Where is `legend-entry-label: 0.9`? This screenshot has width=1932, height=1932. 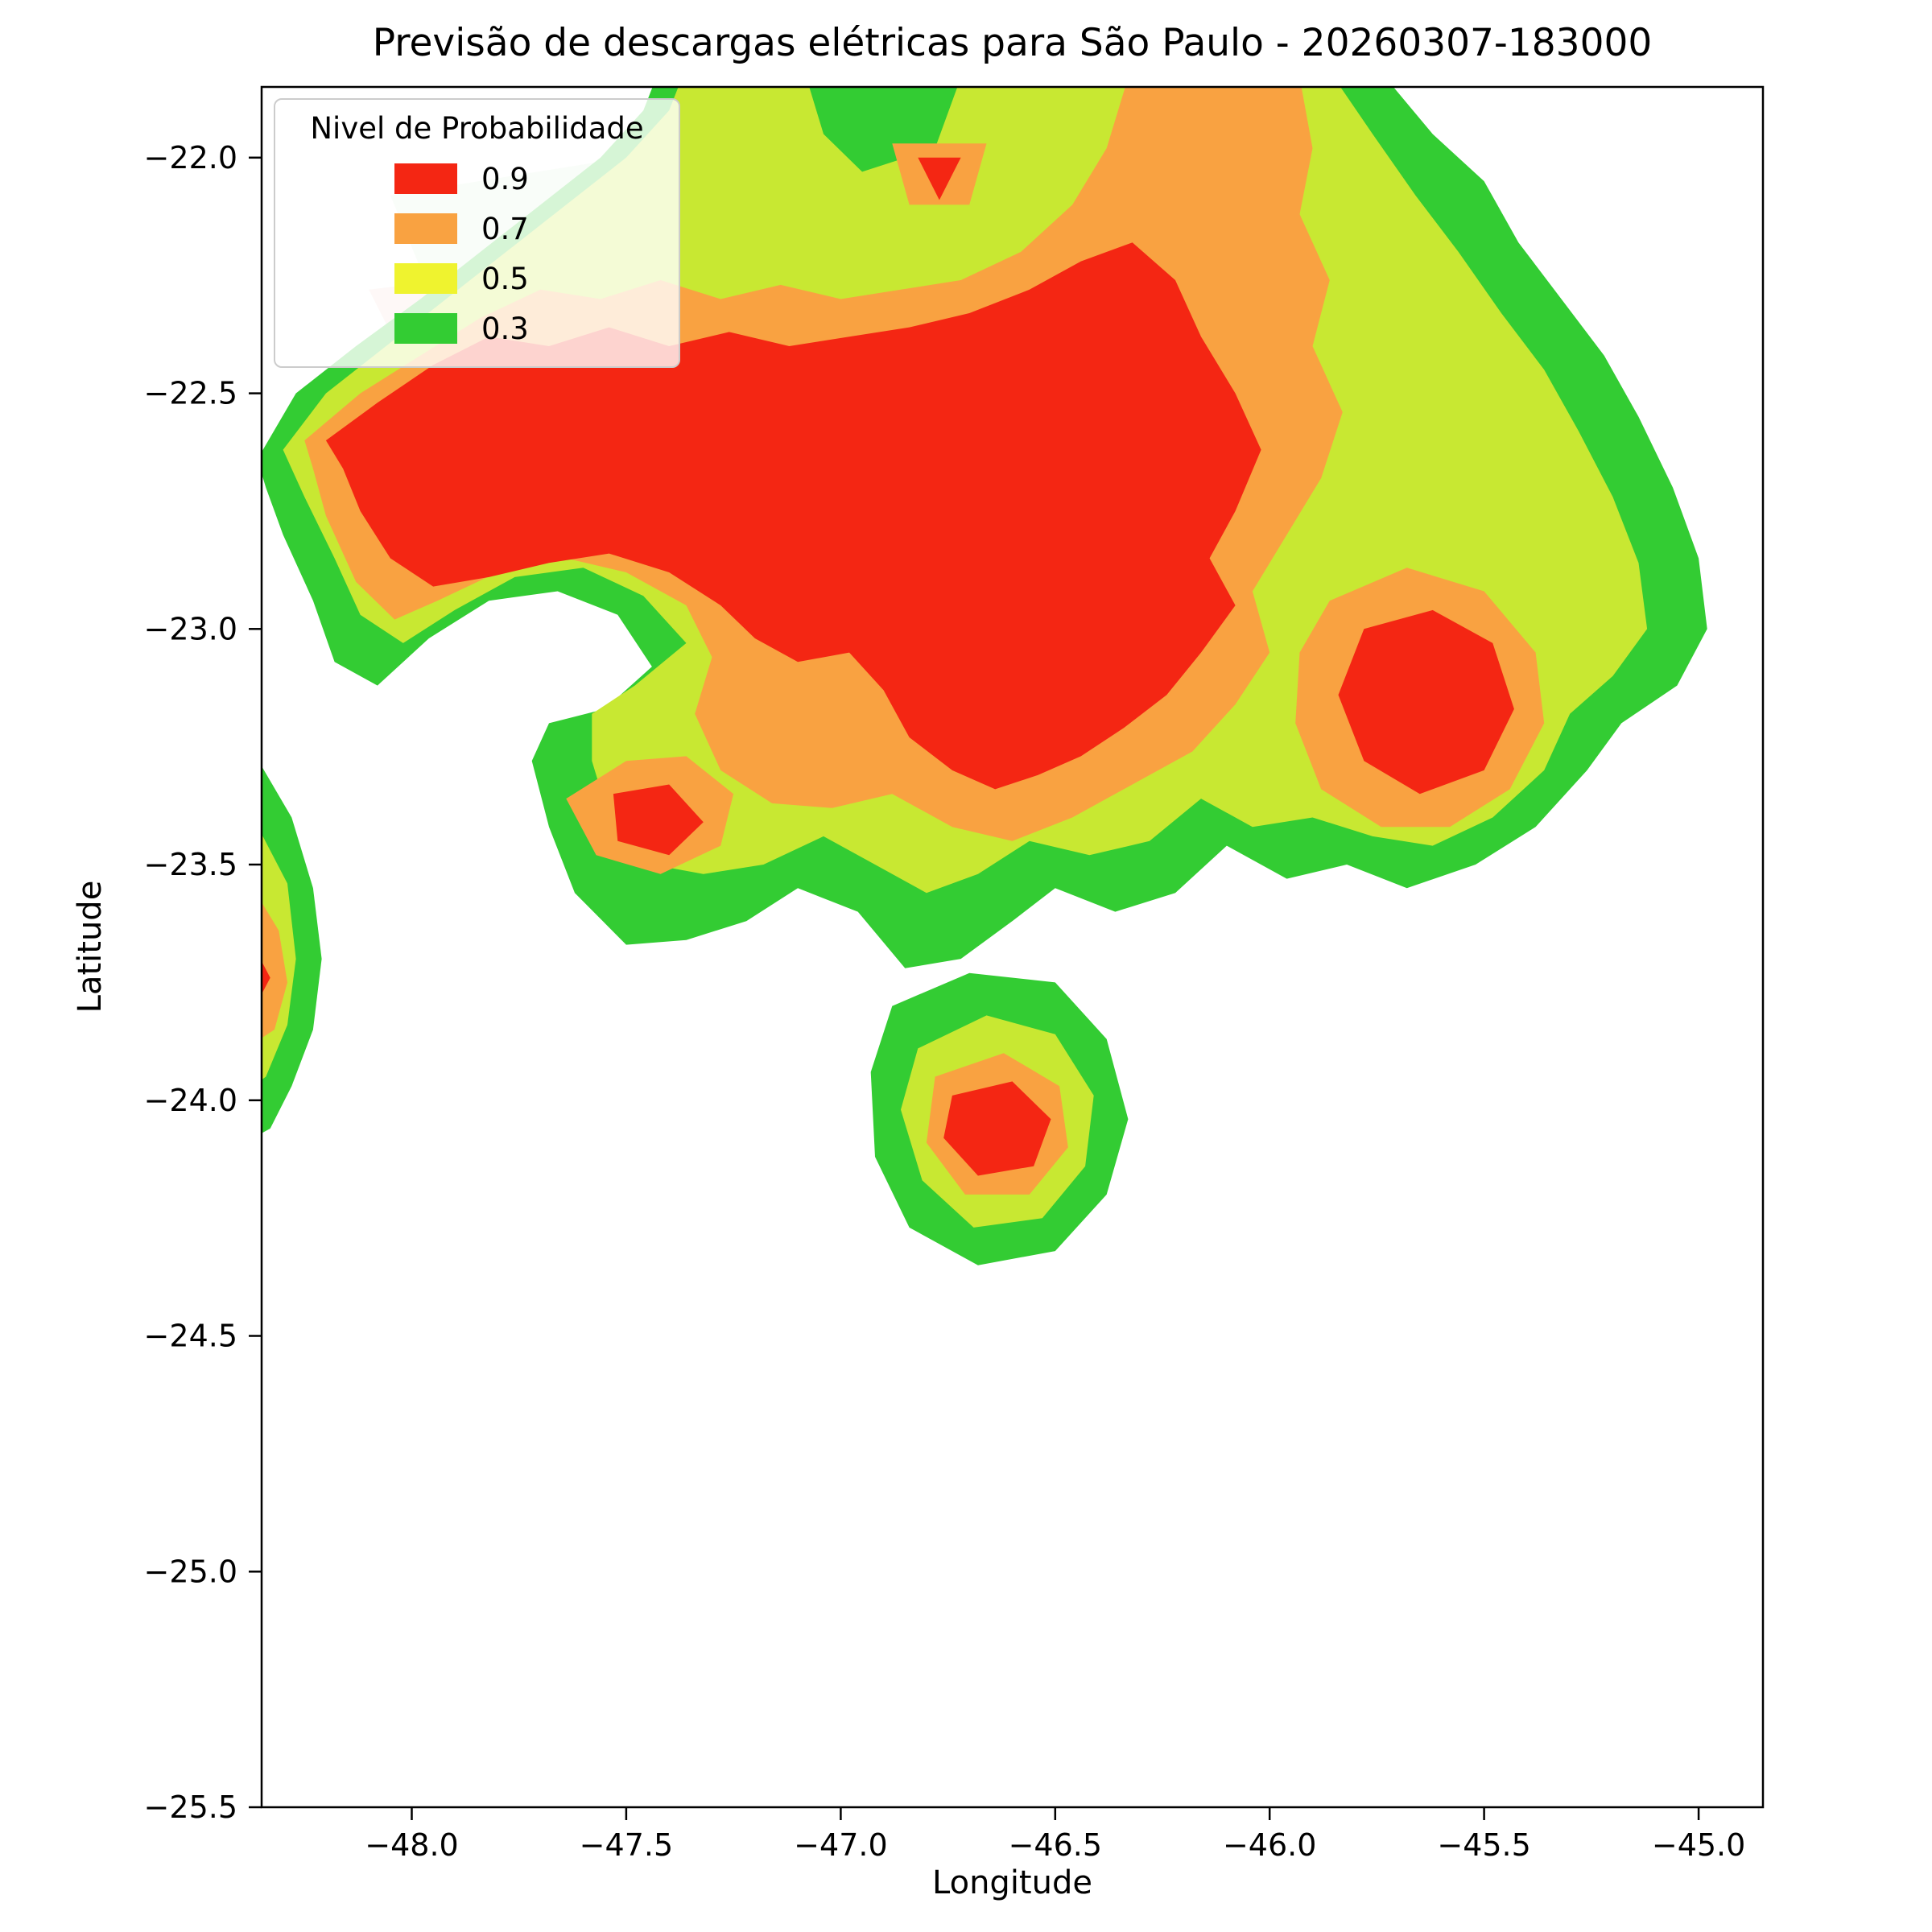 legend-entry-label: 0.9 is located at coordinates (505, 178).